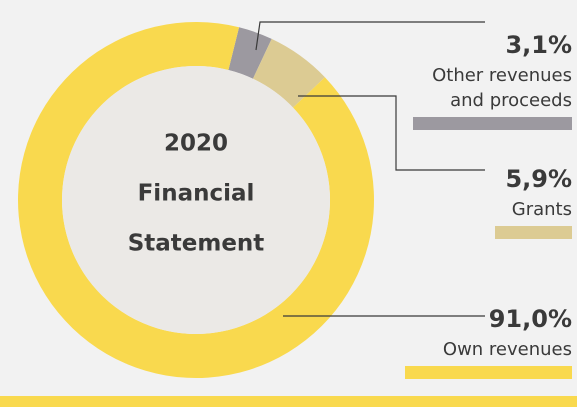 The height and width of the screenshot is (407, 577). I want to click on value-label: 91,0%, so click(530, 319).